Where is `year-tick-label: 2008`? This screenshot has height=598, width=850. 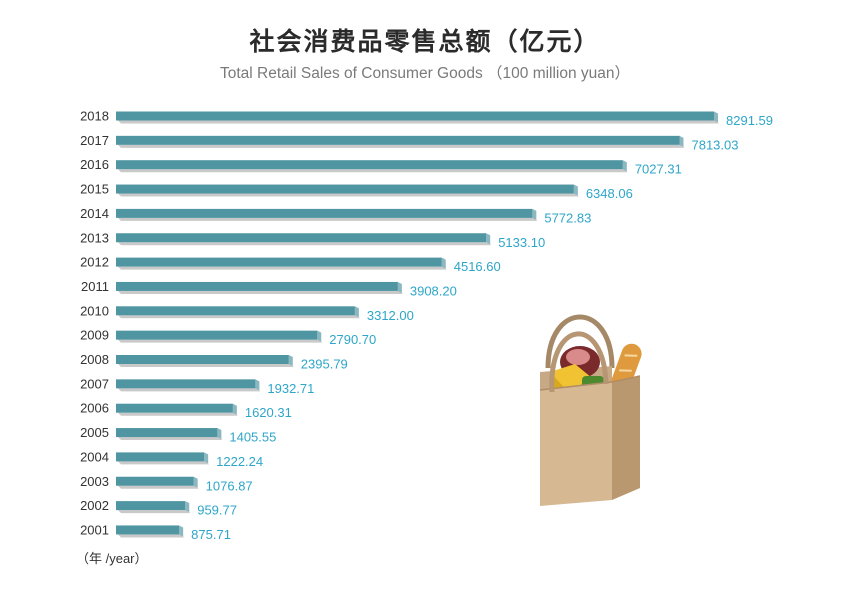 year-tick-label: 2008 is located at coordinates (94, 359).